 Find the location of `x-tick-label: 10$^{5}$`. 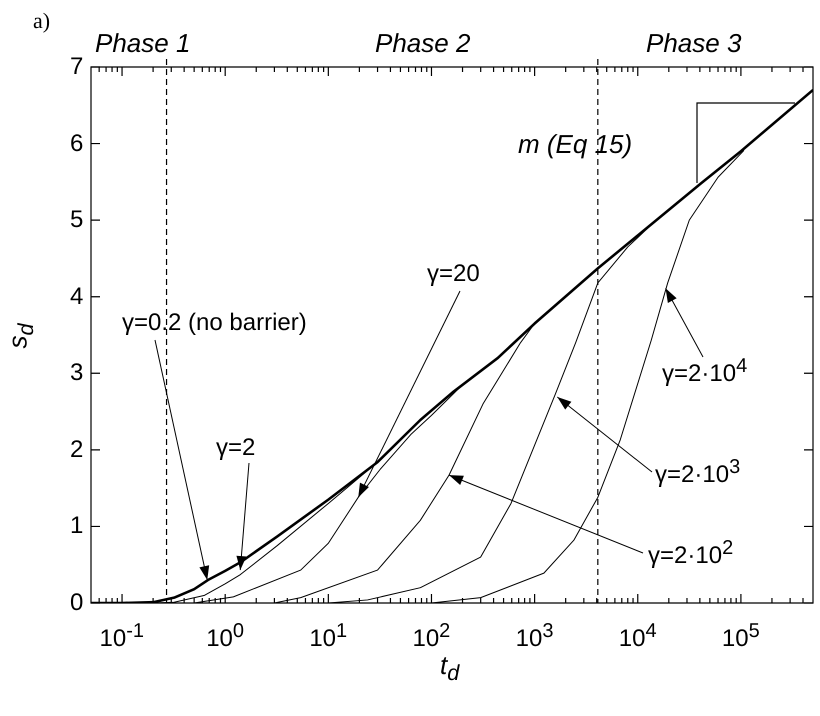

x-tick-label: 10$^{5}$ is located at coordinates (741, 636).